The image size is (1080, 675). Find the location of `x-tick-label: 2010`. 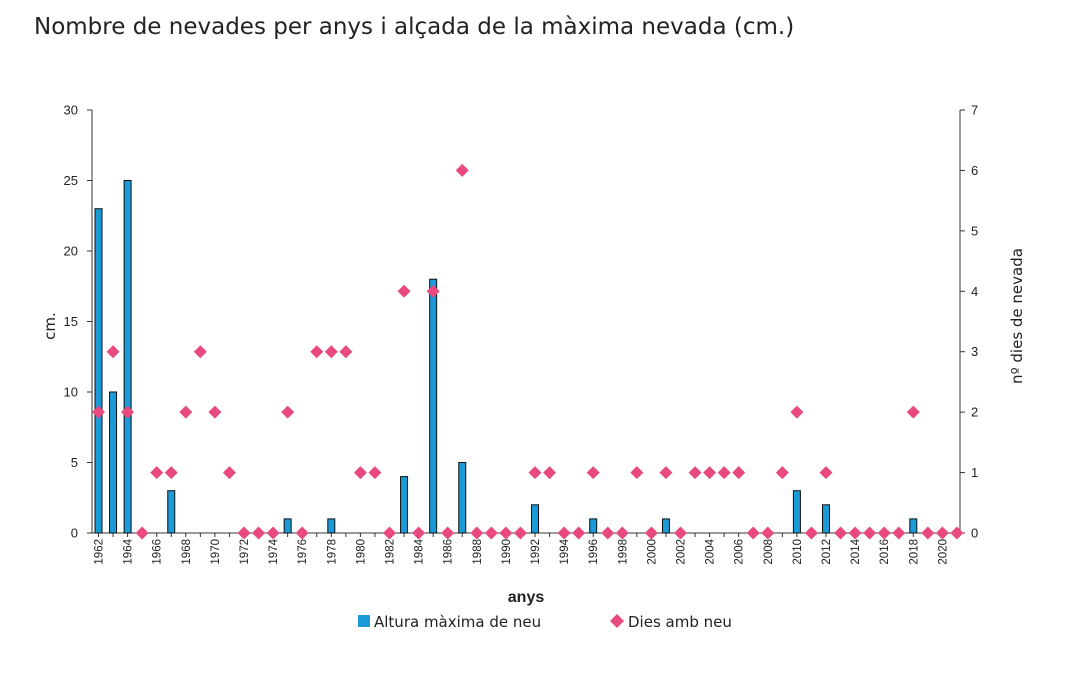

x-tick-label: 2010 is located at coordinates (798, 552).